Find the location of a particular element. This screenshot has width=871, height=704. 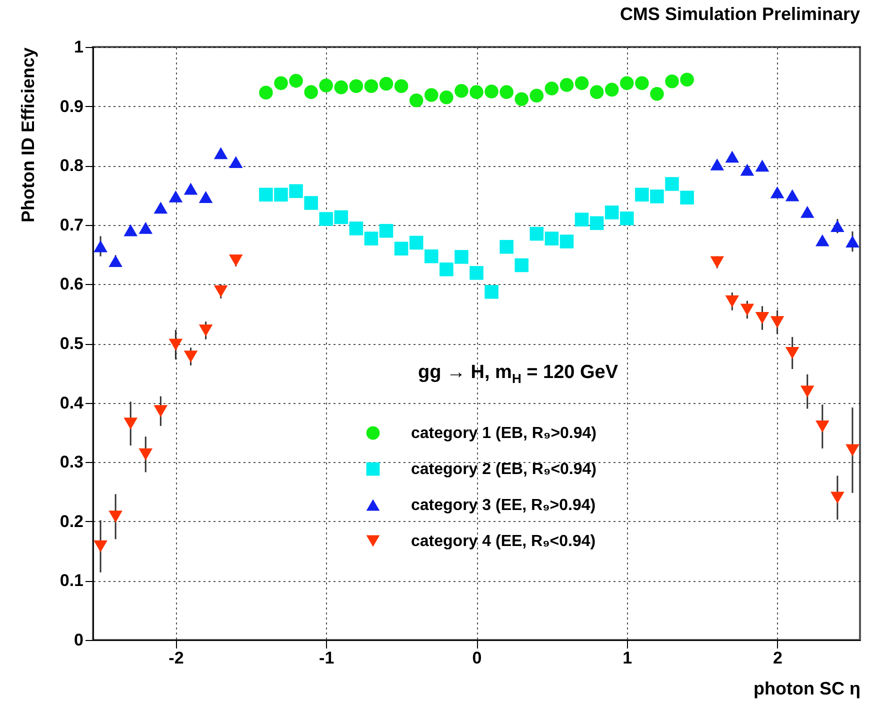

legend-label: category 3 (EE, R₉>0.94) is located at coordinates (503, 505).